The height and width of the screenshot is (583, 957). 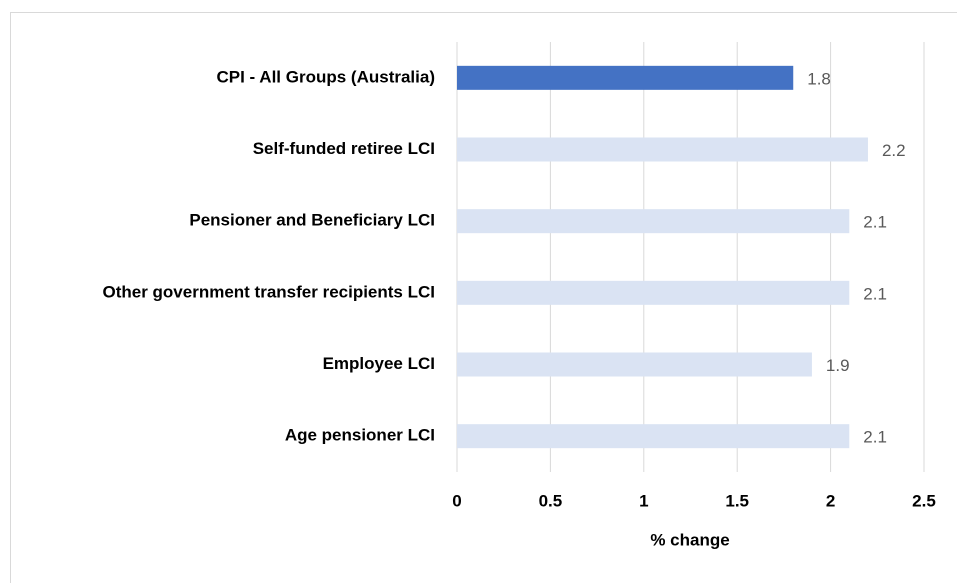 What do you see at coordinates (830, 500) in the screenshot?
I see `x-tick-label: 2` at bounding box center [830, 500].